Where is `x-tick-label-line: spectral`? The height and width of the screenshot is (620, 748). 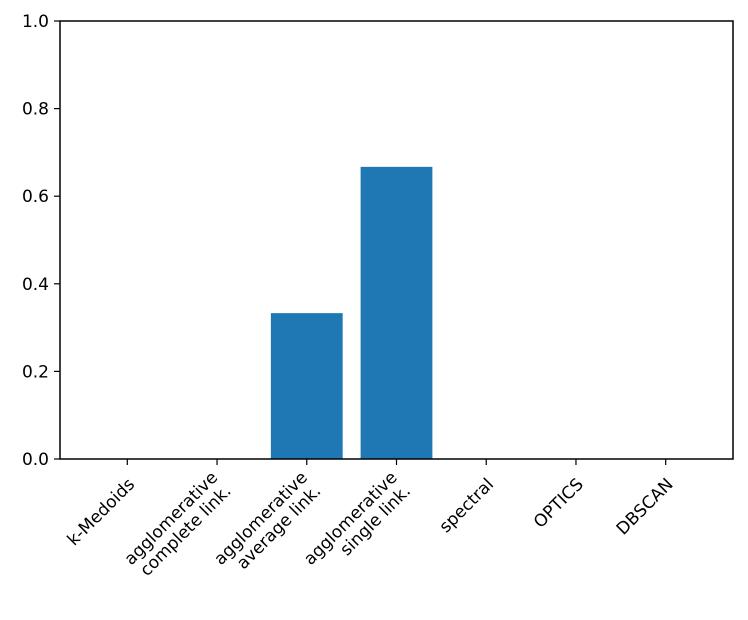 x-tick-label-line: spectral is located at coordinates (467, 506).